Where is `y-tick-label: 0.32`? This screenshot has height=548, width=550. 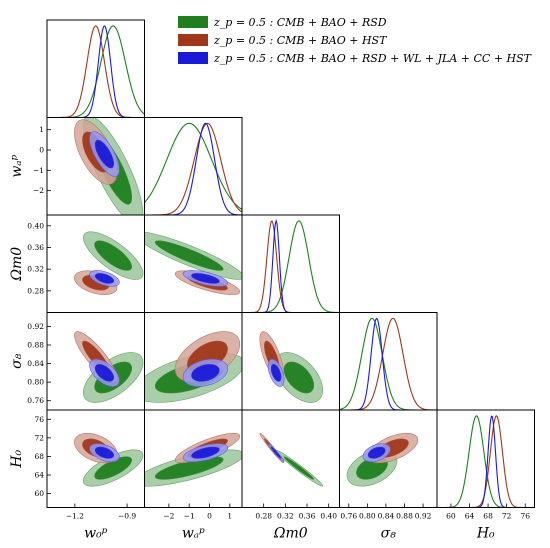
y-tick-label: 0.32 is located at coordinates (35, 269).